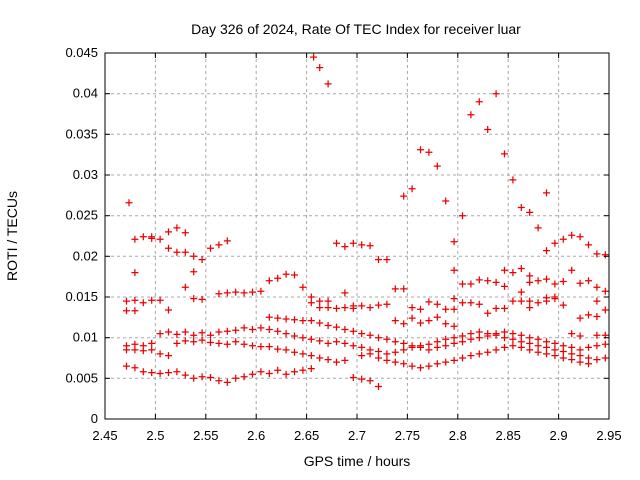 The height and width of the screenshot is (480, 640). Describe the element at coordinates (205, 435) in the screenshot. I see `x-tick-label: 2.55` at that location.